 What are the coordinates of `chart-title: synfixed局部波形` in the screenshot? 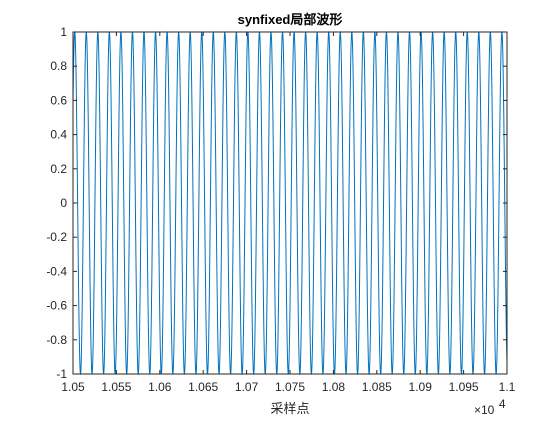 It's located at (290, 19).